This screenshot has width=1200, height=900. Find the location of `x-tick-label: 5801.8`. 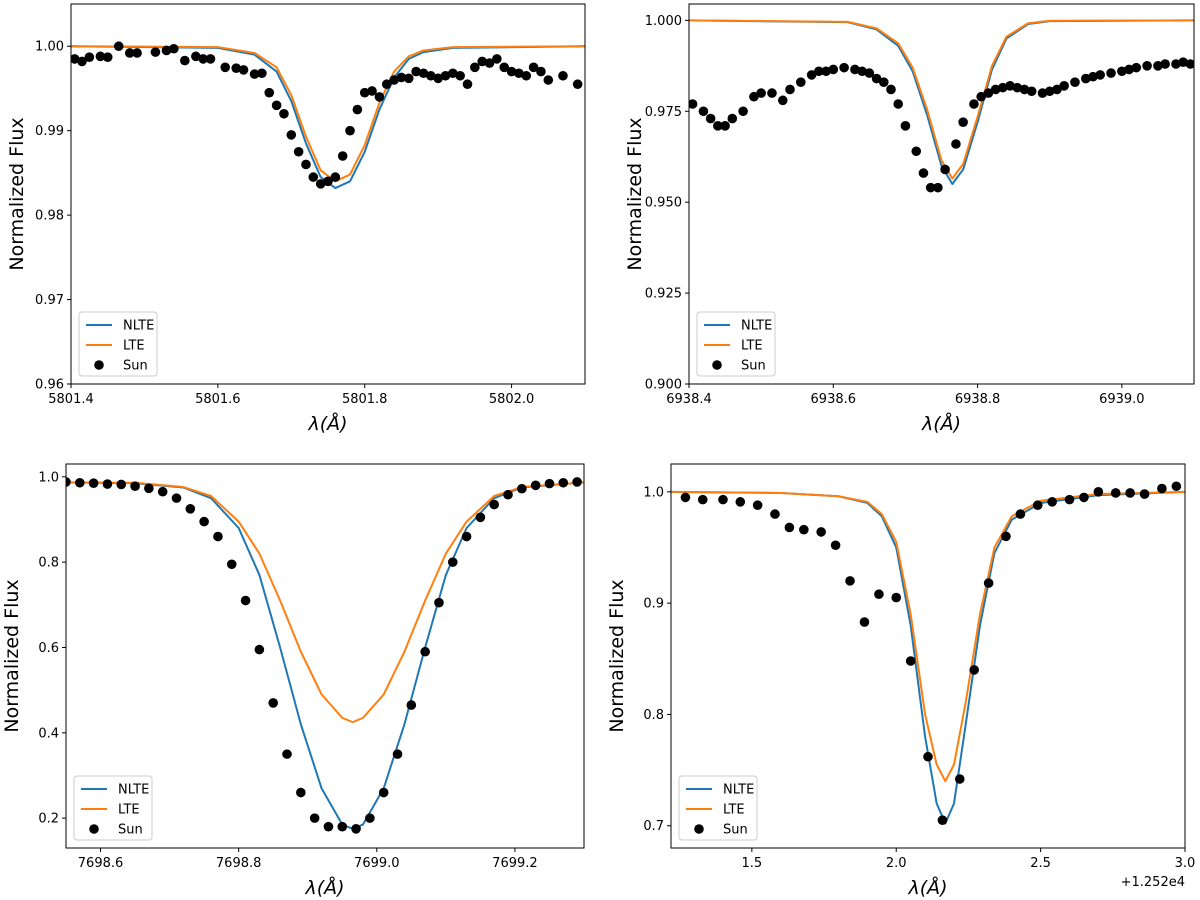

x-tick-label: 5801.8 is located at coordinates (365, 399).